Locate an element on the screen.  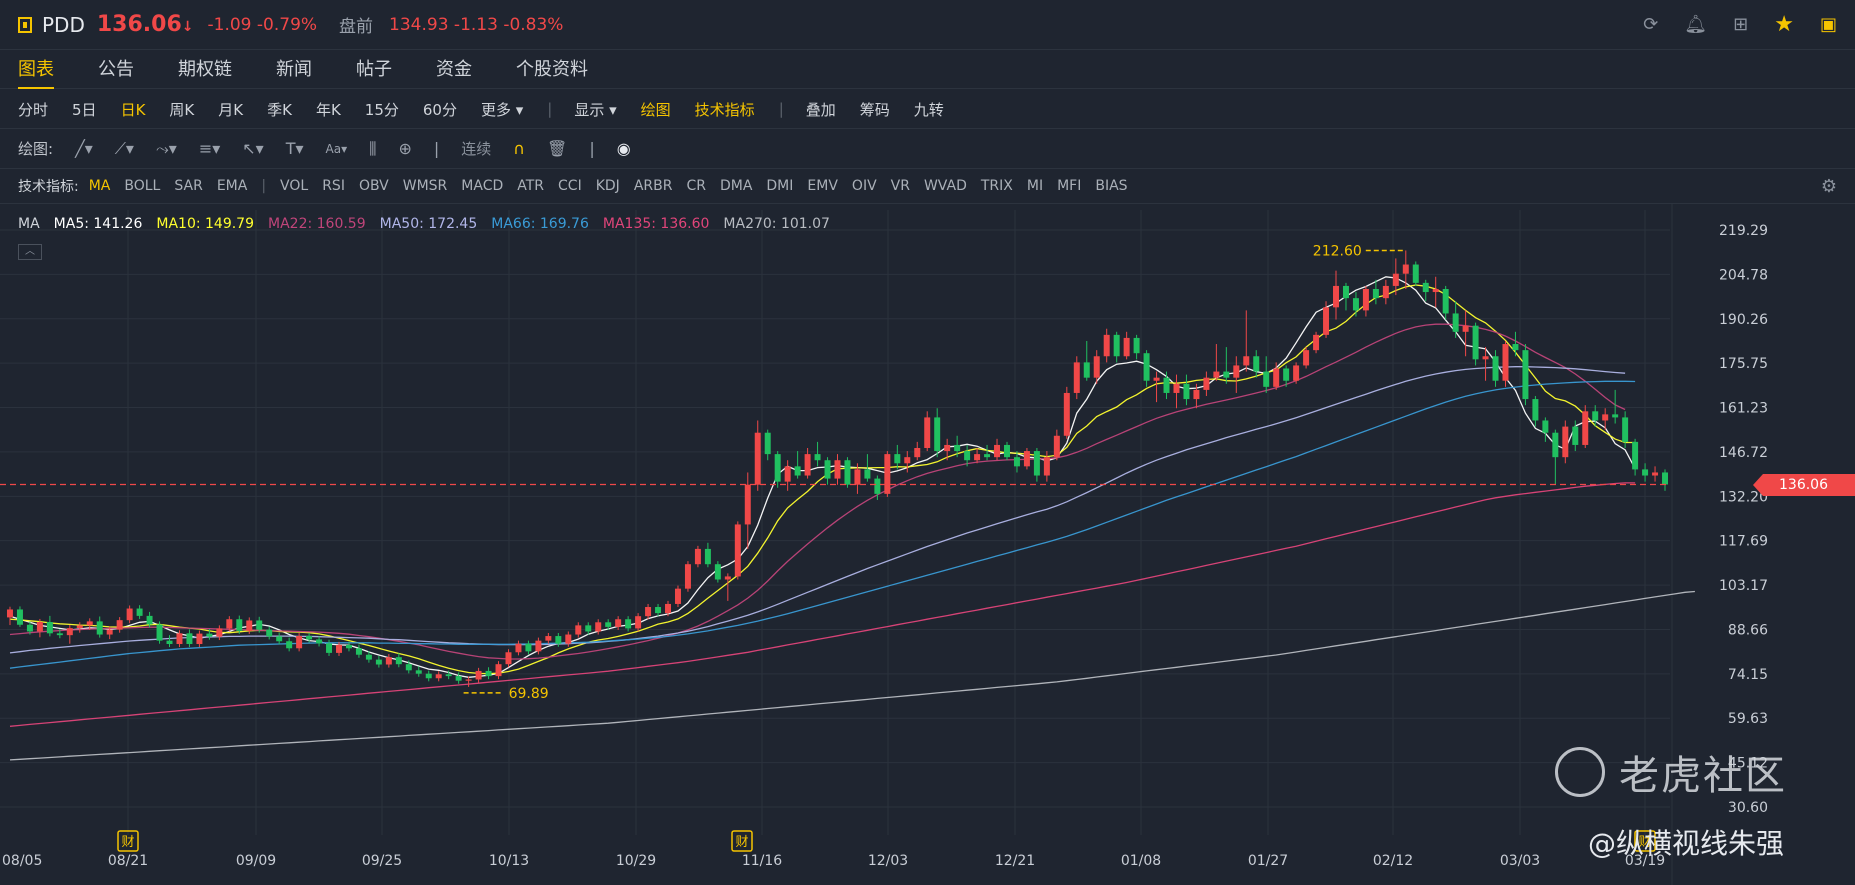
indicator-rsi: RSI is located at coordinates (333, 186).